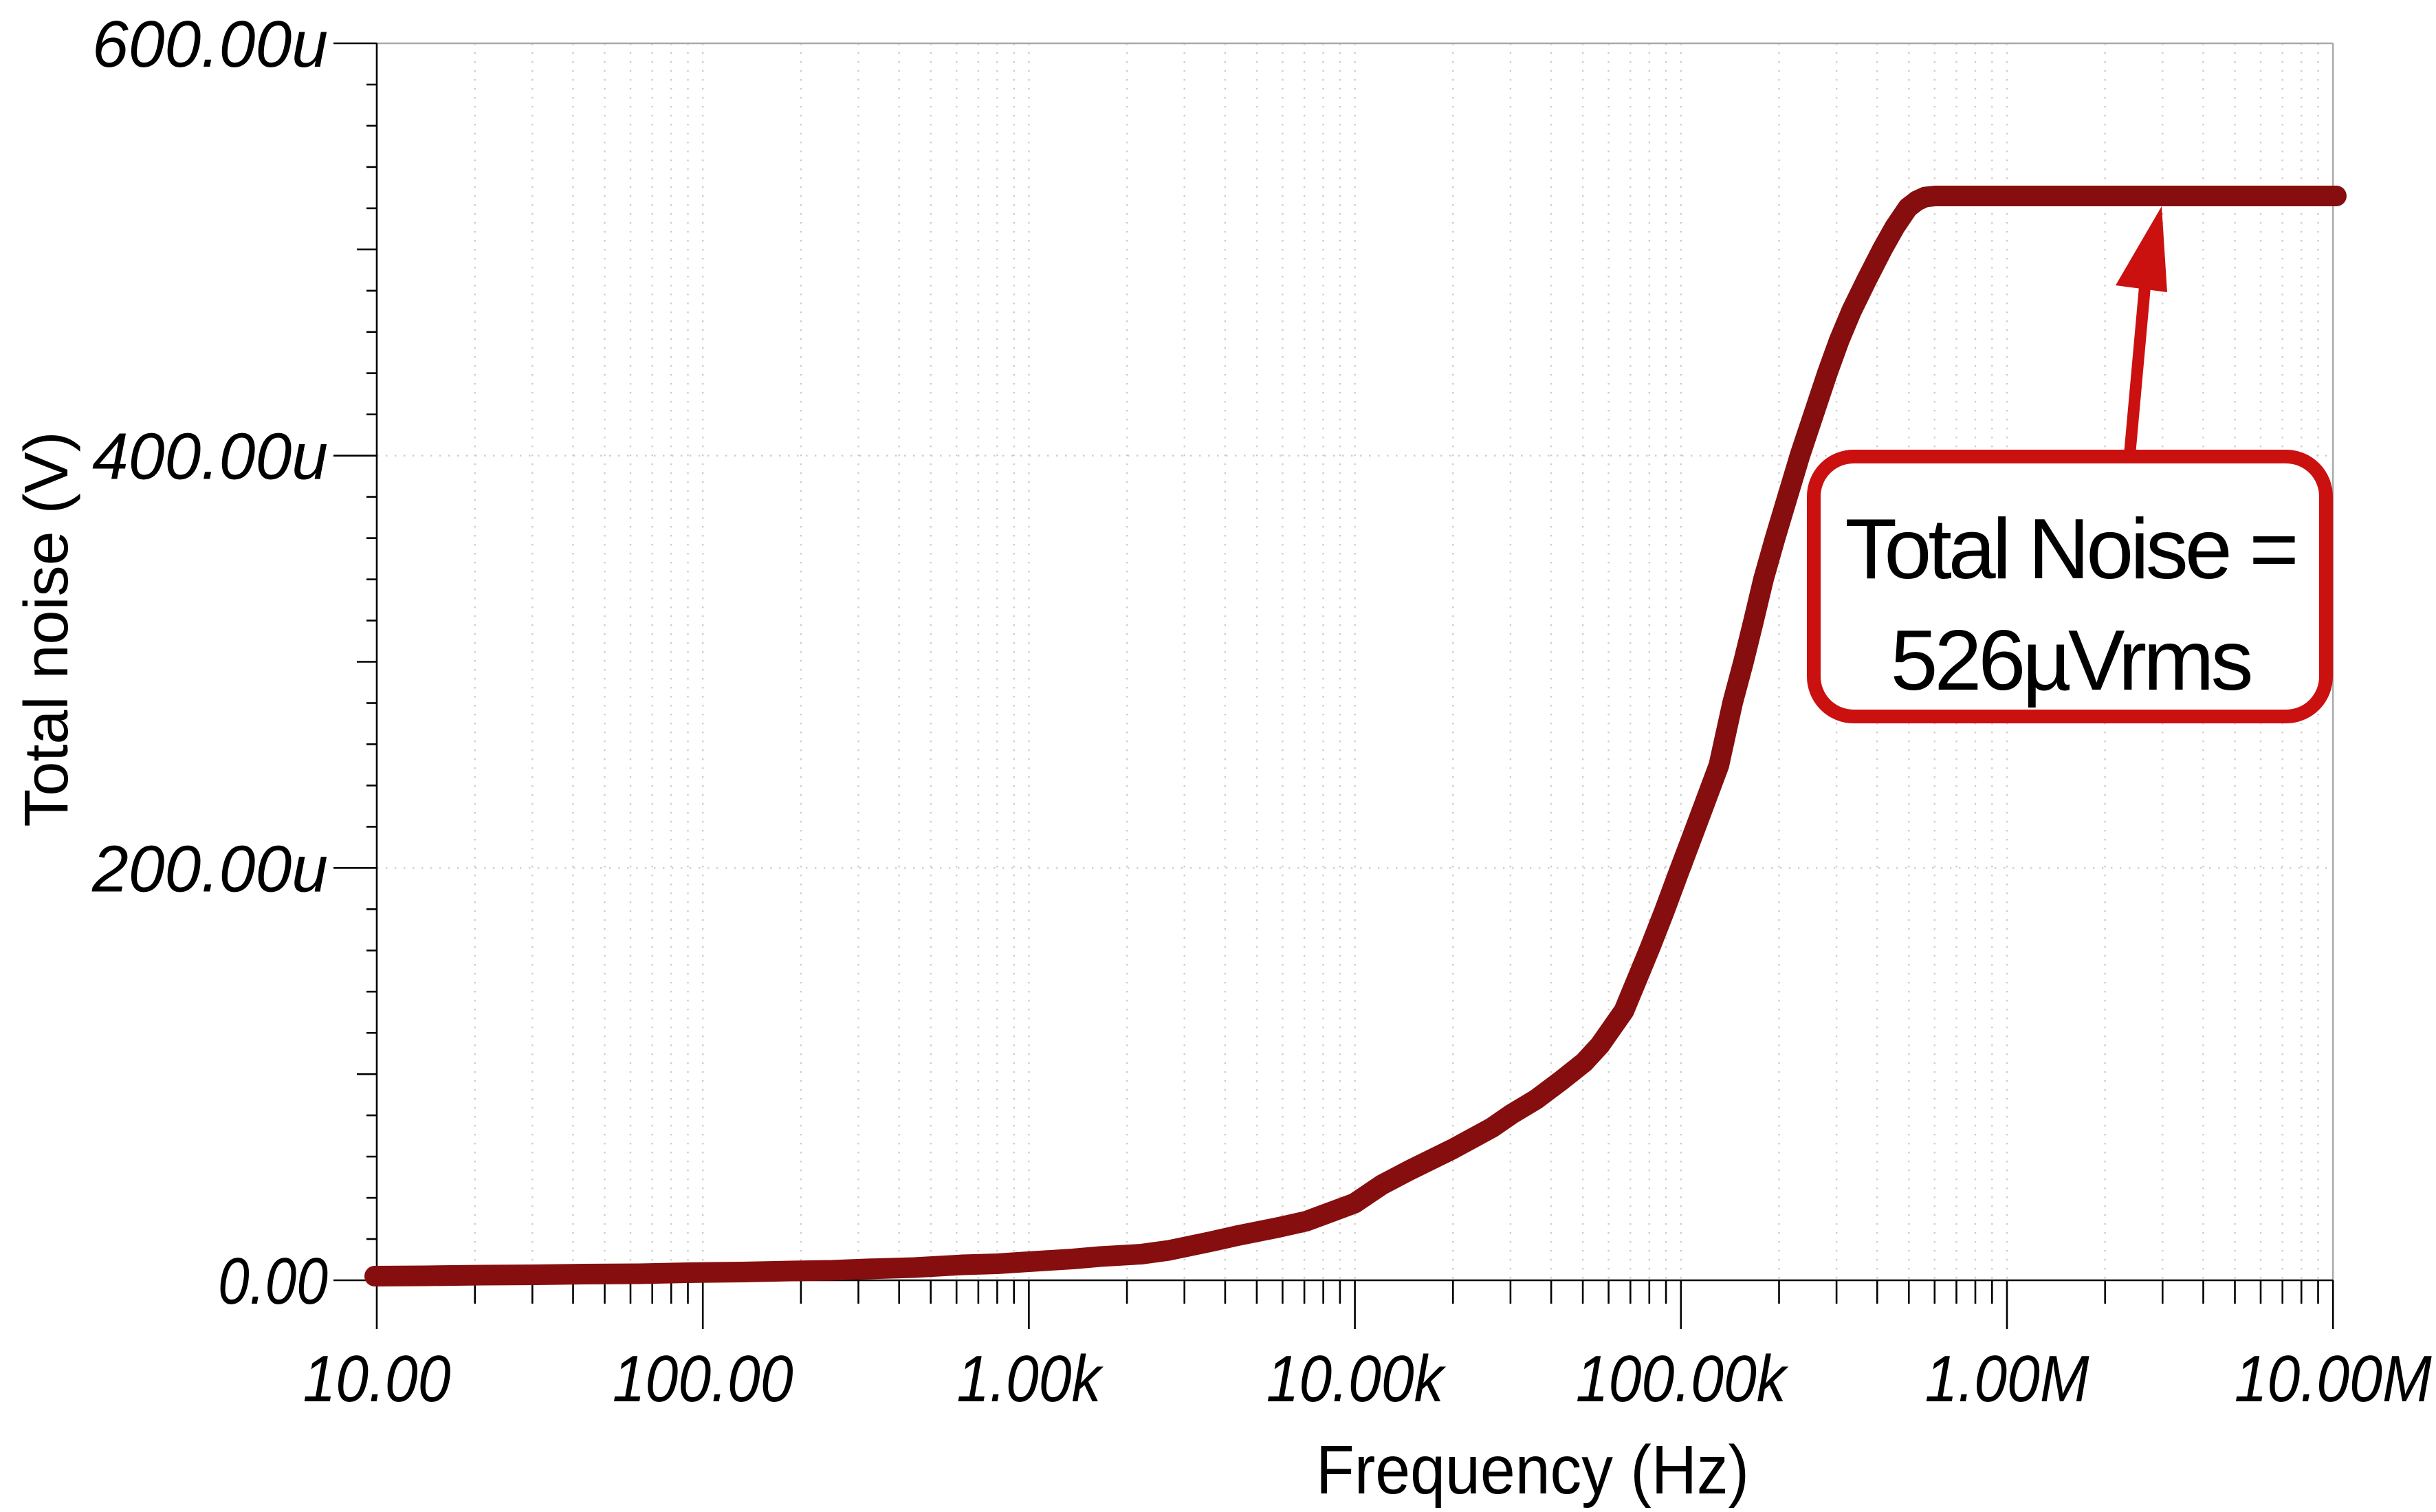  Describe the element at coordinates (2333, 1379) in the screenshot. I see `svg-text: 10.00M` at that location.